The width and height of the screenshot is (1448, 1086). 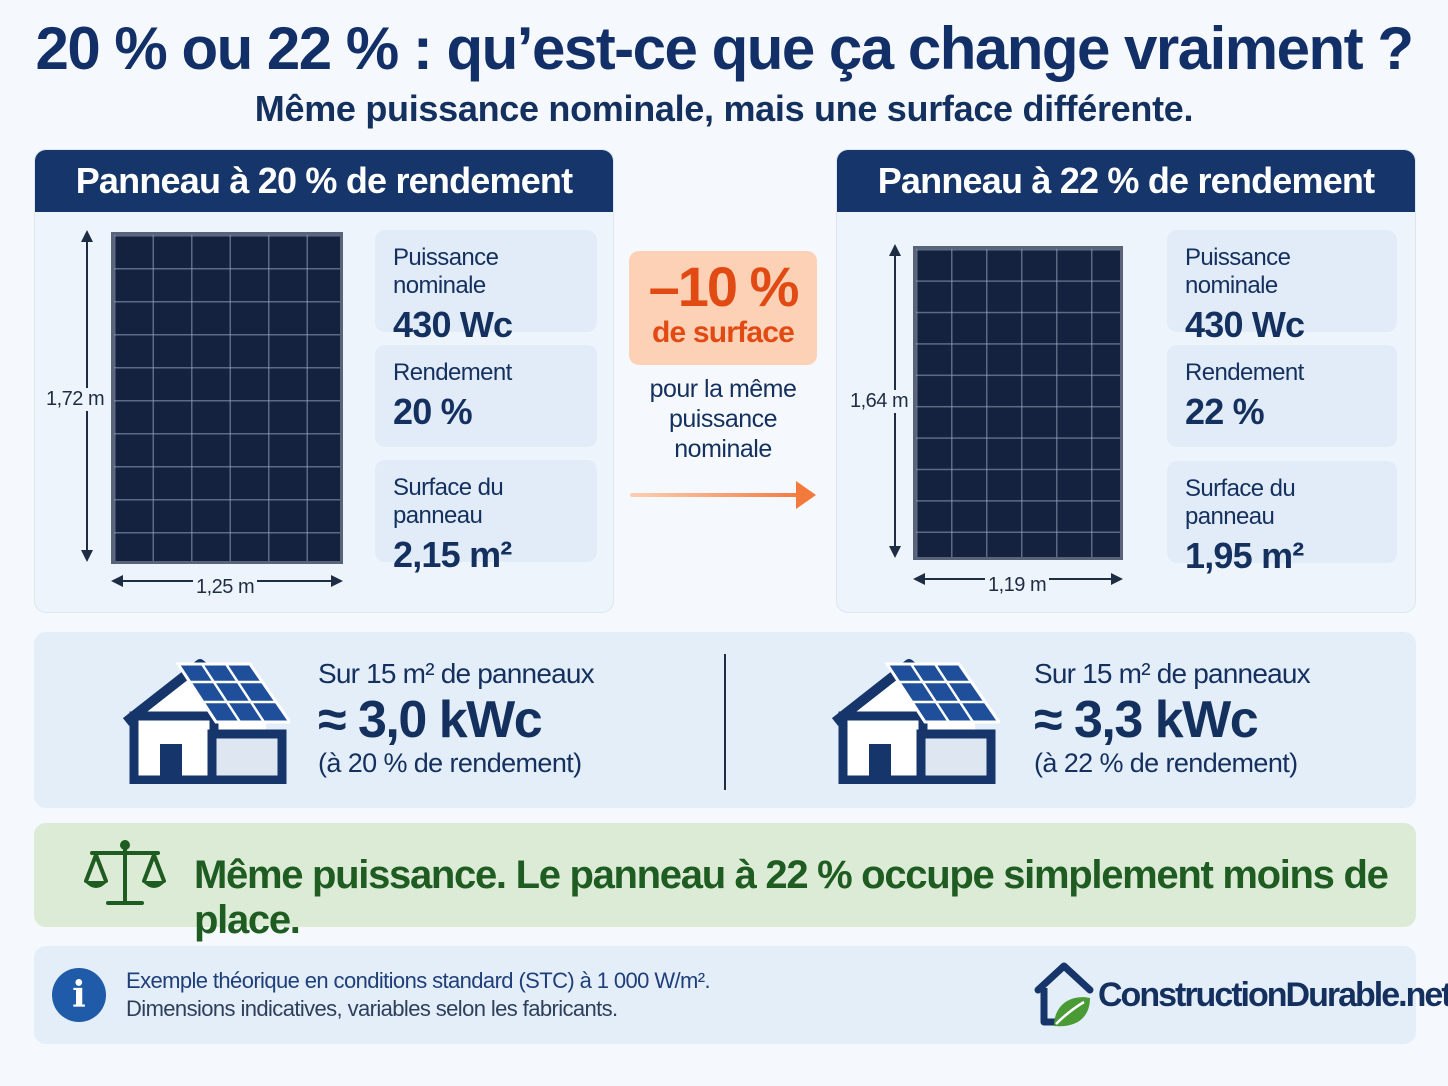 I want to click on brand-name: ConstructionDurable.net, so click(x=1273, y=995).